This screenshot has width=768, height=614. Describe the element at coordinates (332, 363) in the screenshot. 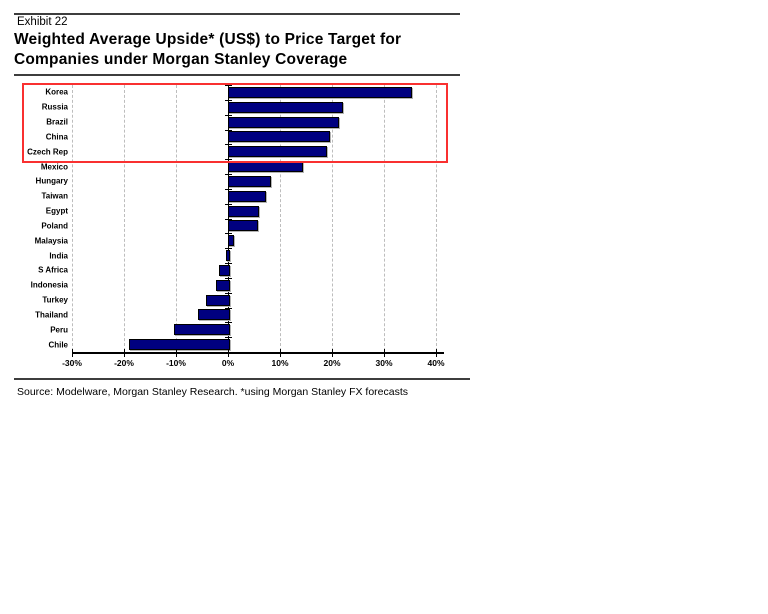

I see `x-tick-label-20: 20%` at that location.